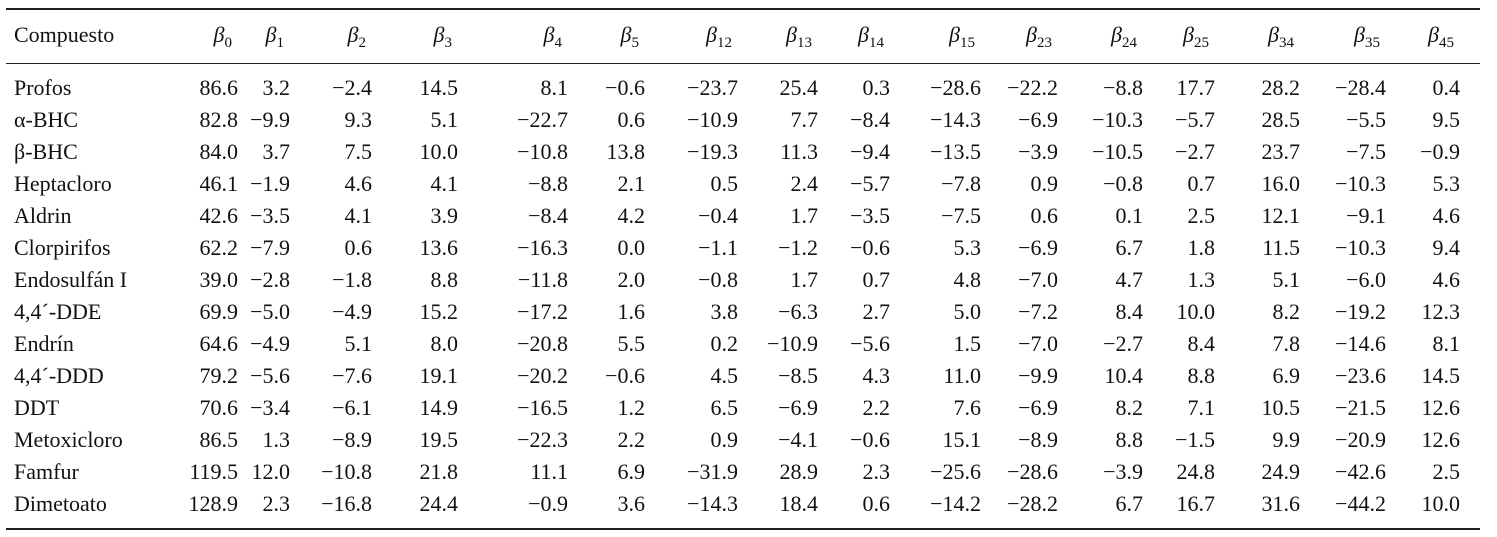 The image size is (1497, 537). What do you see at coordinates (631, 247) in the screenshot?
I see `table-cell: 0.0` at bounding box center [631, 247].